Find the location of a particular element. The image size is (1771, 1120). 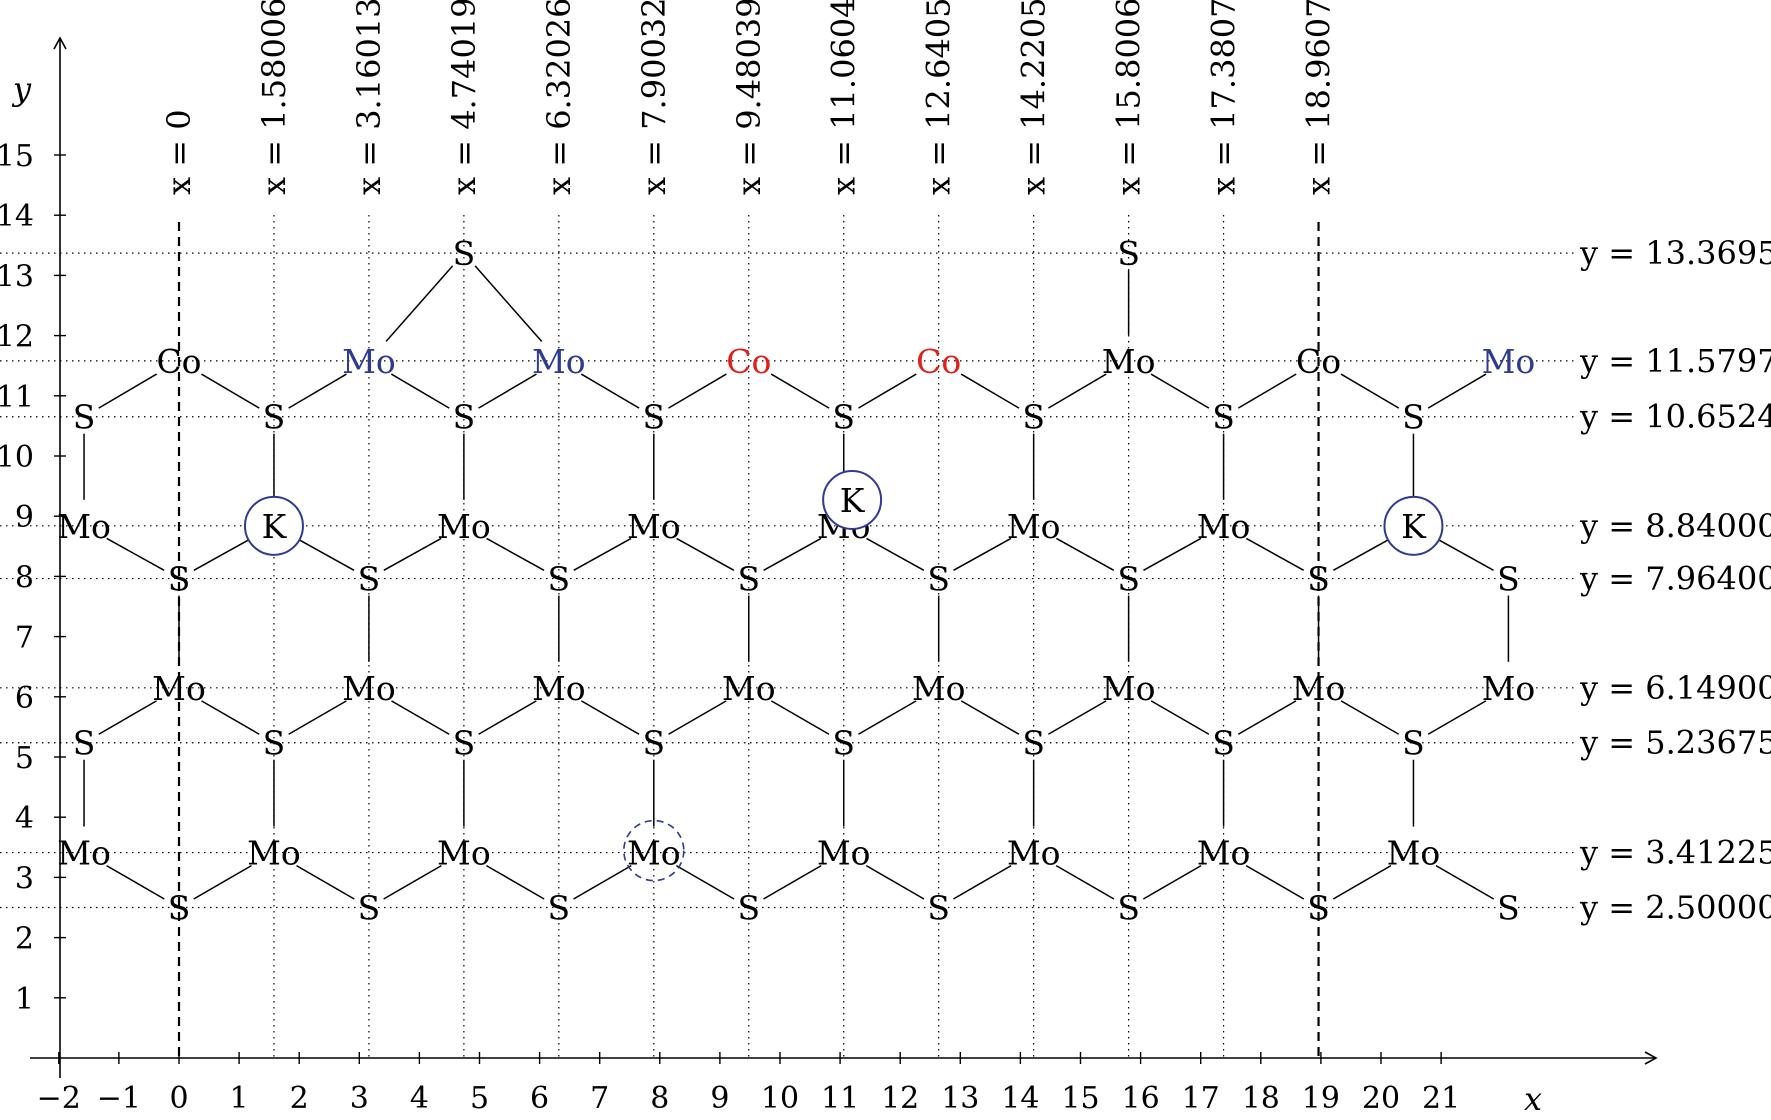

y-tick-label: 14 is located at coordinates (17, 216).